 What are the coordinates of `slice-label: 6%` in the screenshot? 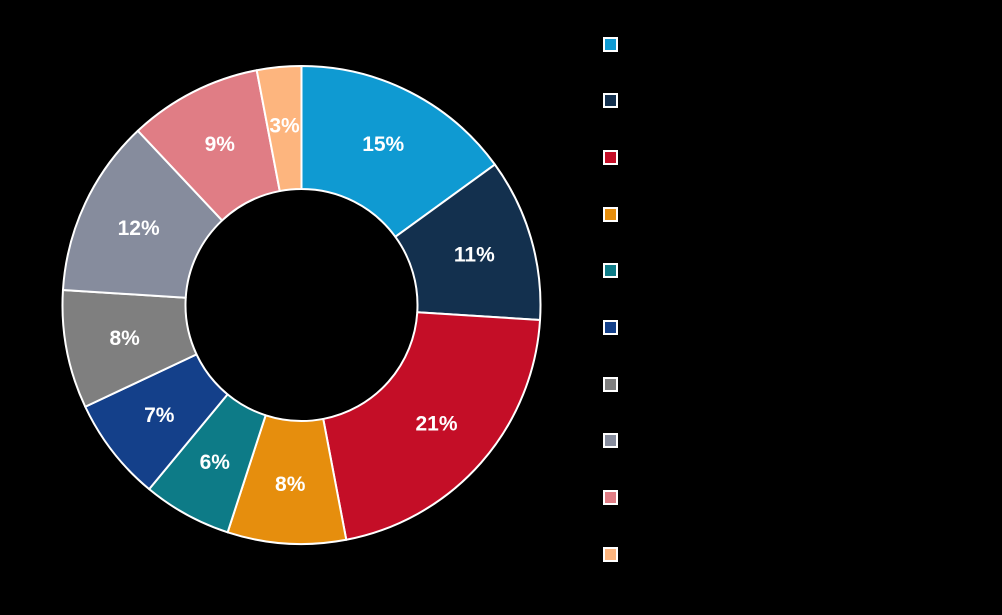 It's located at (215, 462).